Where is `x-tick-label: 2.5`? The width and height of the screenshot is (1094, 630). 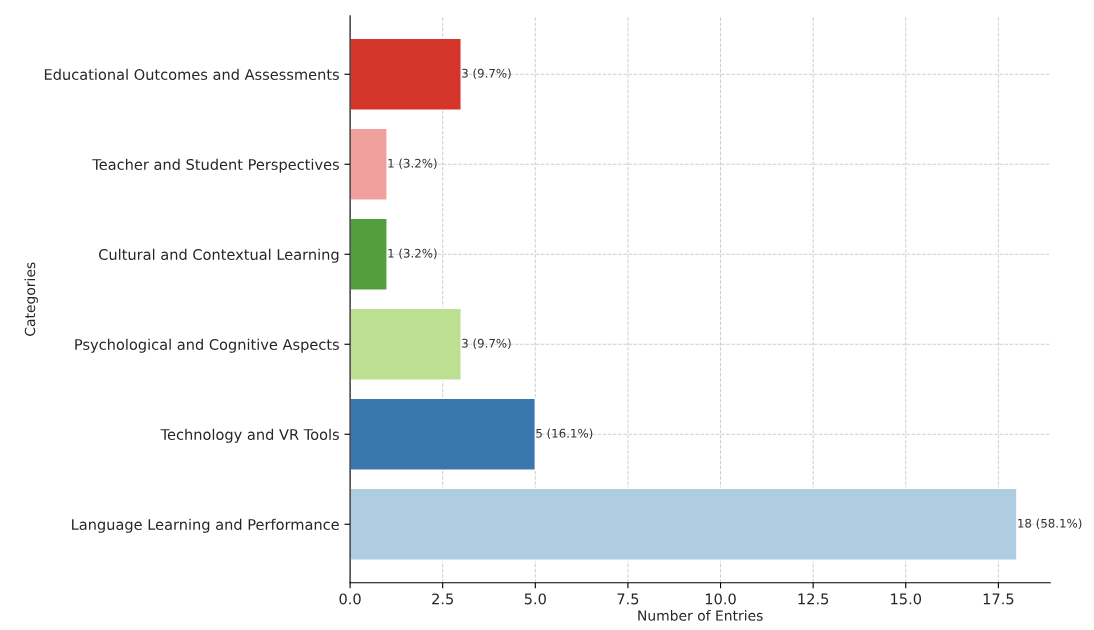
x-tick-label: 2.5 is located at coordinates (443, 599).